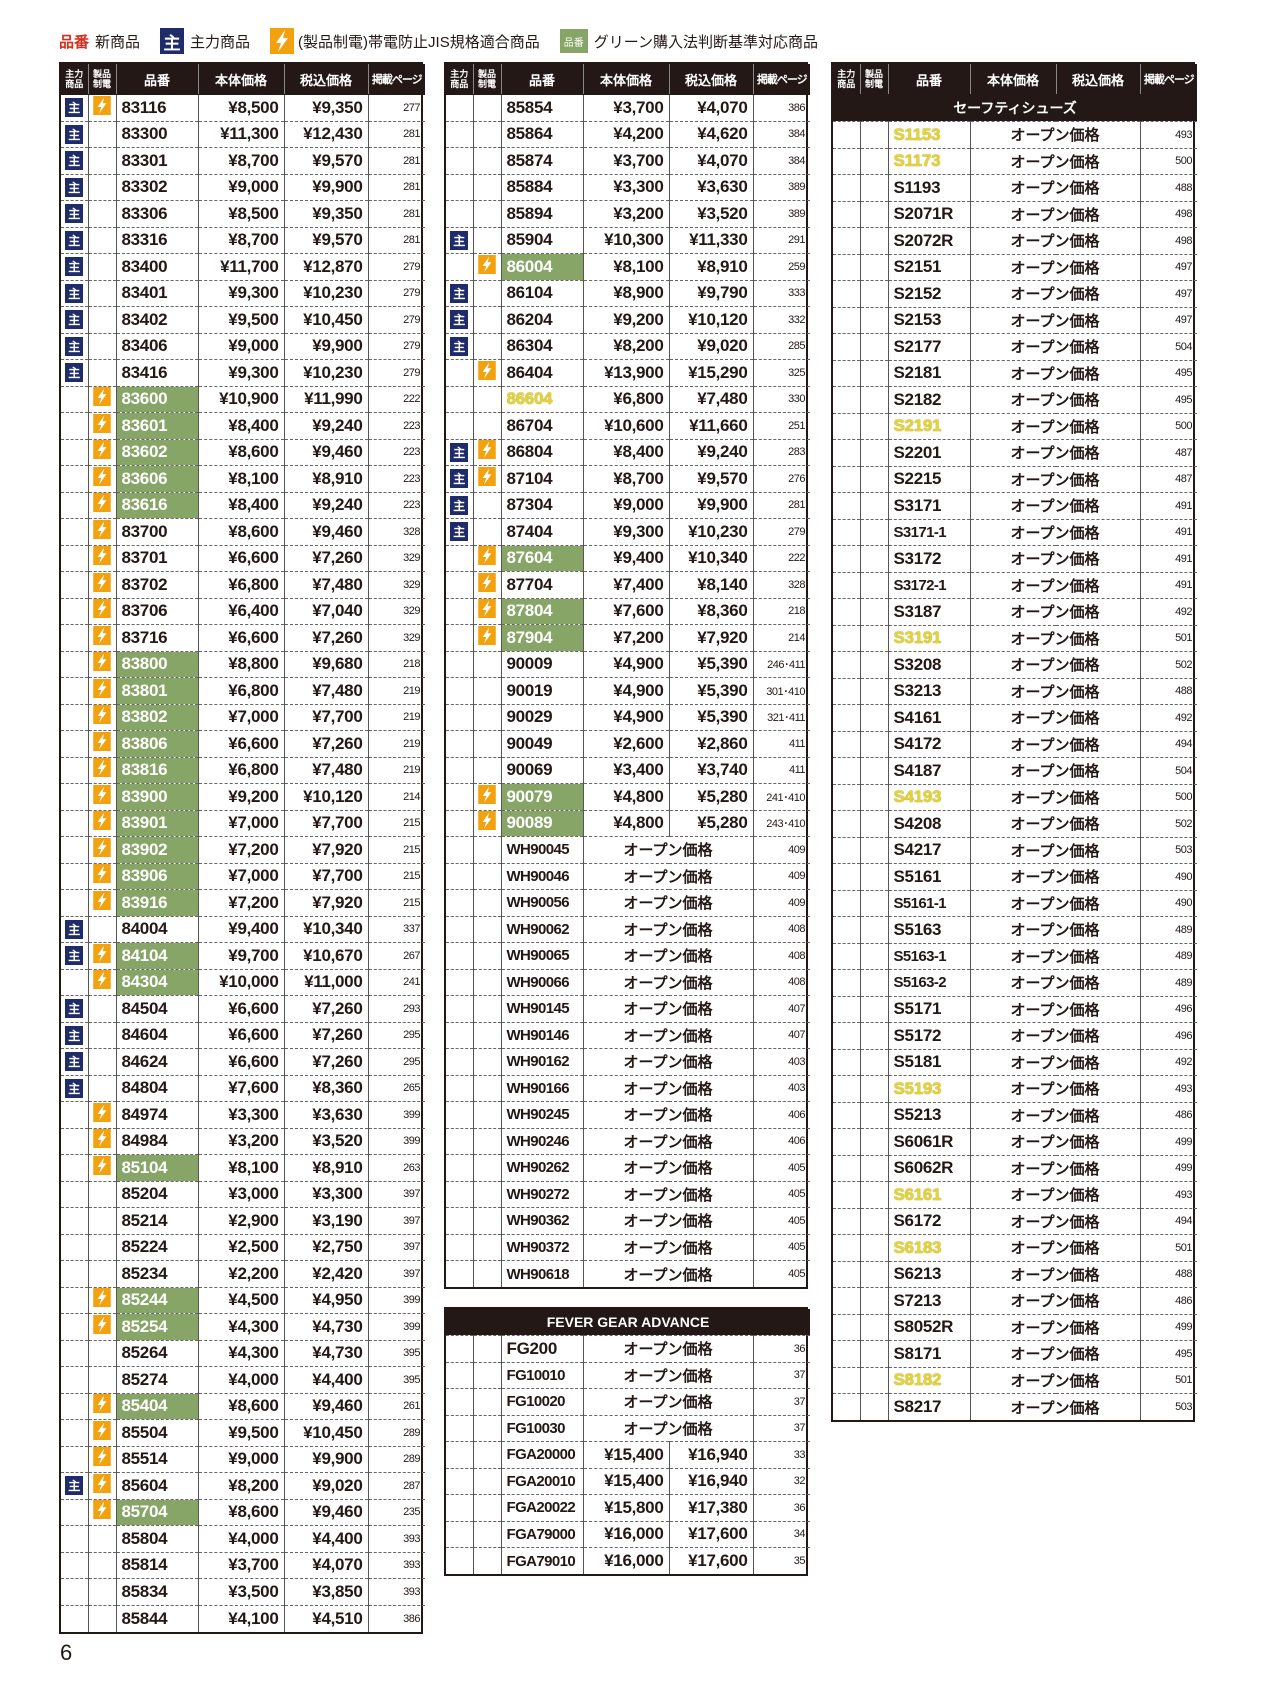  What do you see at coordinates (325, 1433) in the screenshot?
I see `tax-price: ¥10,450` at bounding box center [325, 1433].